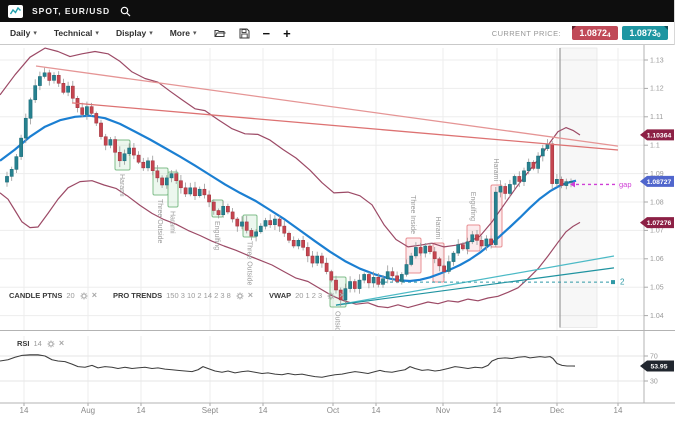 The width and height of the screenshot is (675, 422). I want to click on search-icon, so click(125, 11).